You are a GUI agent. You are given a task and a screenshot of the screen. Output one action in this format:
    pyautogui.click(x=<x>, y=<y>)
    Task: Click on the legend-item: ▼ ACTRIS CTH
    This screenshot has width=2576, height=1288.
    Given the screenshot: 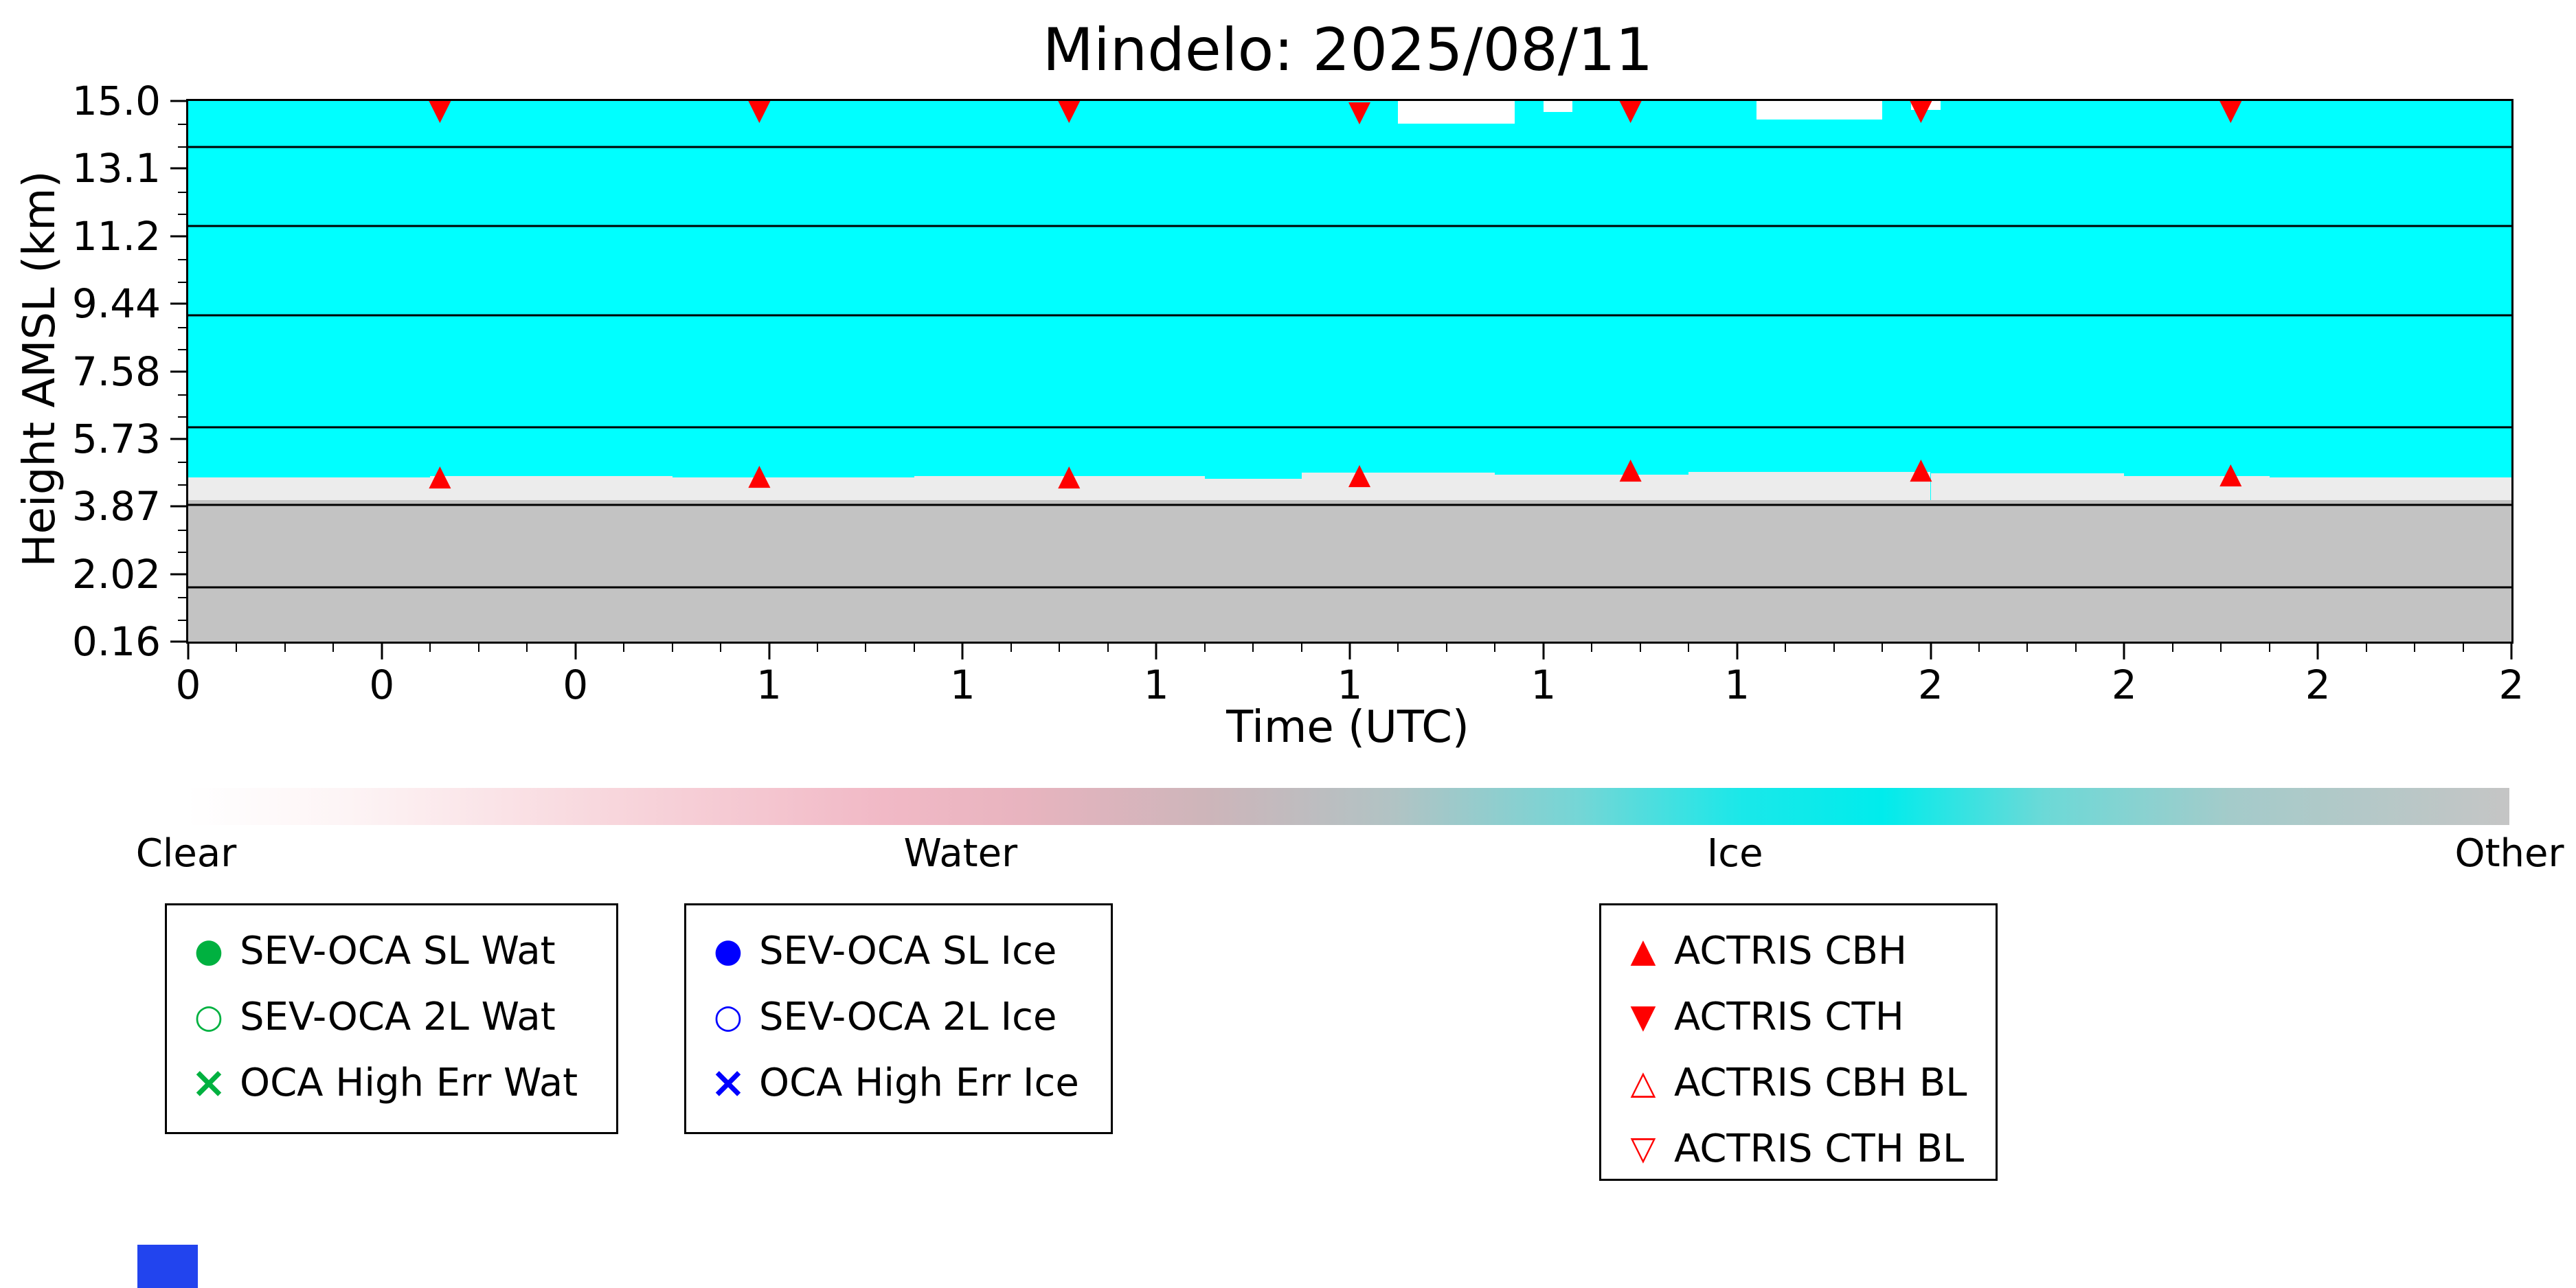 What is the action you would take?
    pyautogui.click(x=1798, y=1017)
    